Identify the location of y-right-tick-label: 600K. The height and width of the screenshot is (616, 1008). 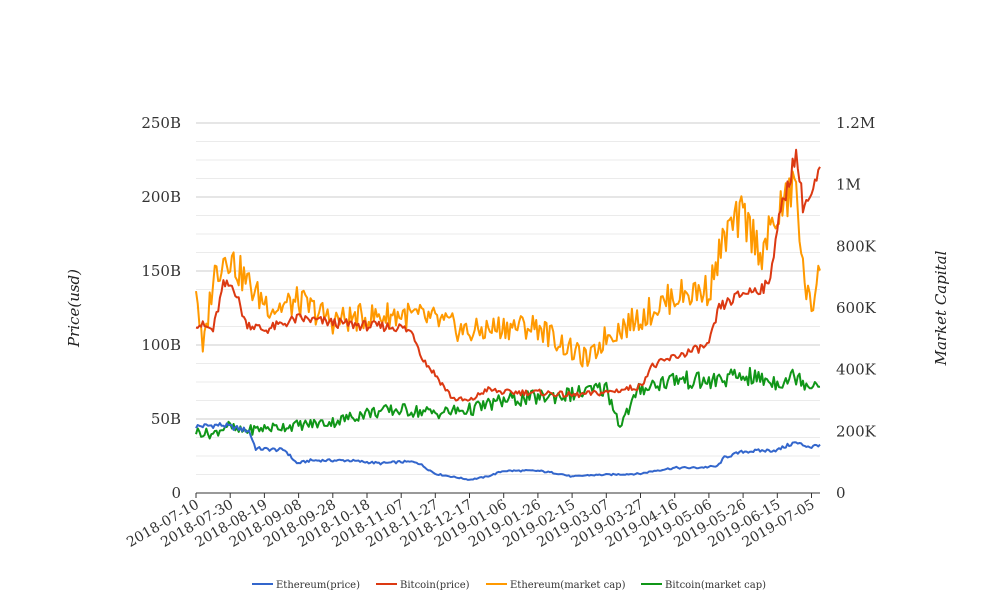
(856, 308).